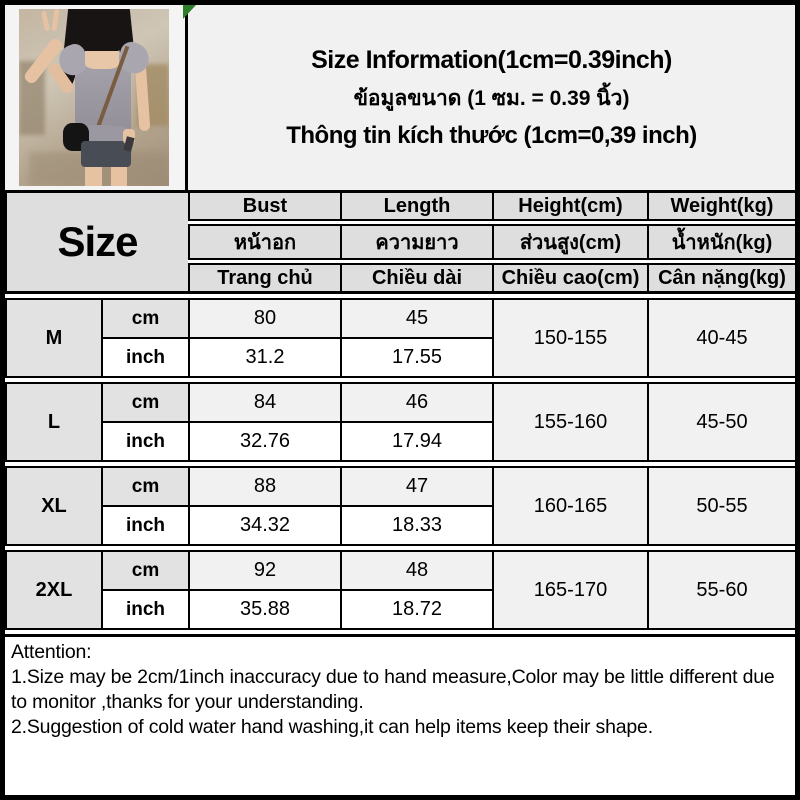 This screenshot has width=800, height=800. Describe the element at coordinates (186, 97) in the screenshot. I see `vertical-divider` at that location.